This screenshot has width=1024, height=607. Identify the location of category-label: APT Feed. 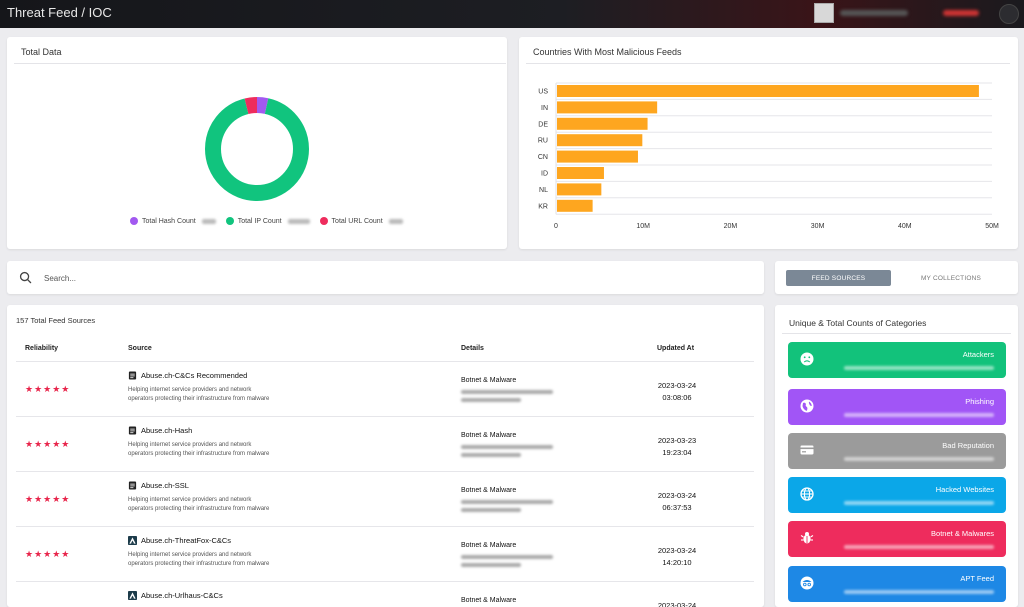
(977, 578).